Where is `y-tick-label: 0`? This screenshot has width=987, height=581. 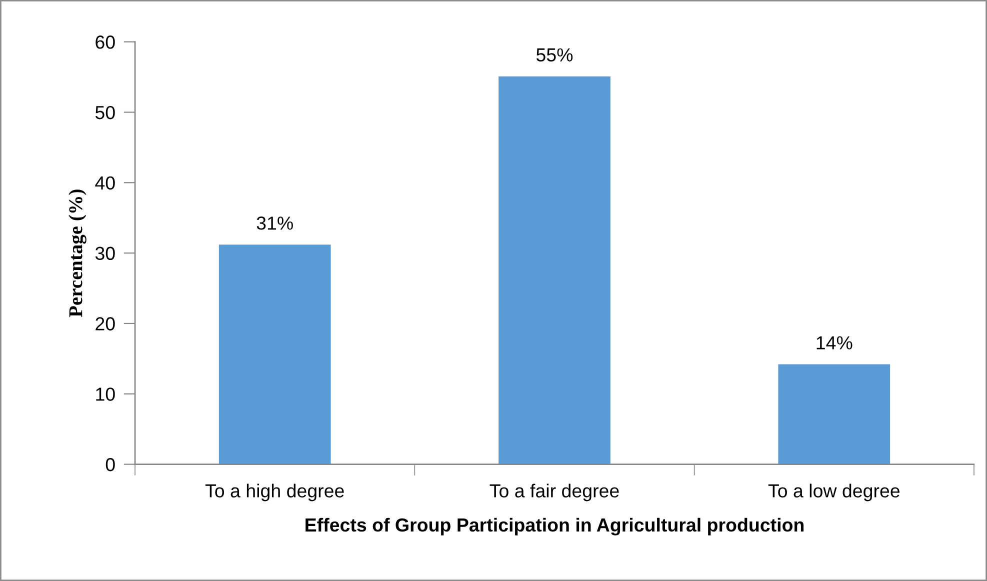 y-tick-label: 0 is located at coordinates (110, 465).